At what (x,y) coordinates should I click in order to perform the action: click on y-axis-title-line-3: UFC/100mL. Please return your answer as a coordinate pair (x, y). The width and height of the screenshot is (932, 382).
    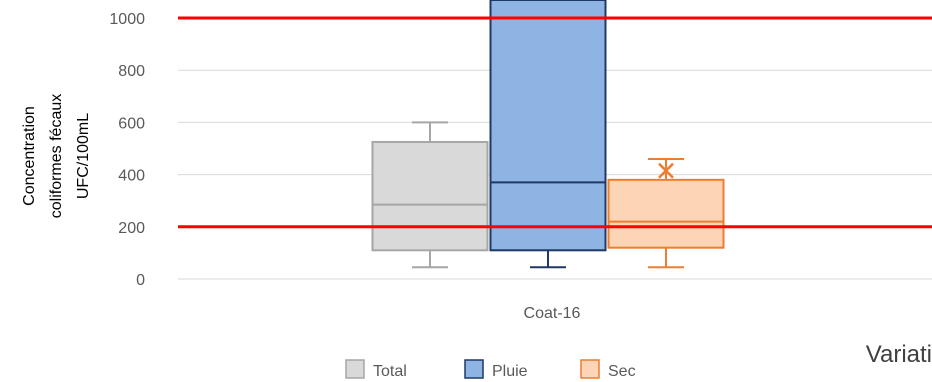
    Looking at the image, I should click on (83, 156).